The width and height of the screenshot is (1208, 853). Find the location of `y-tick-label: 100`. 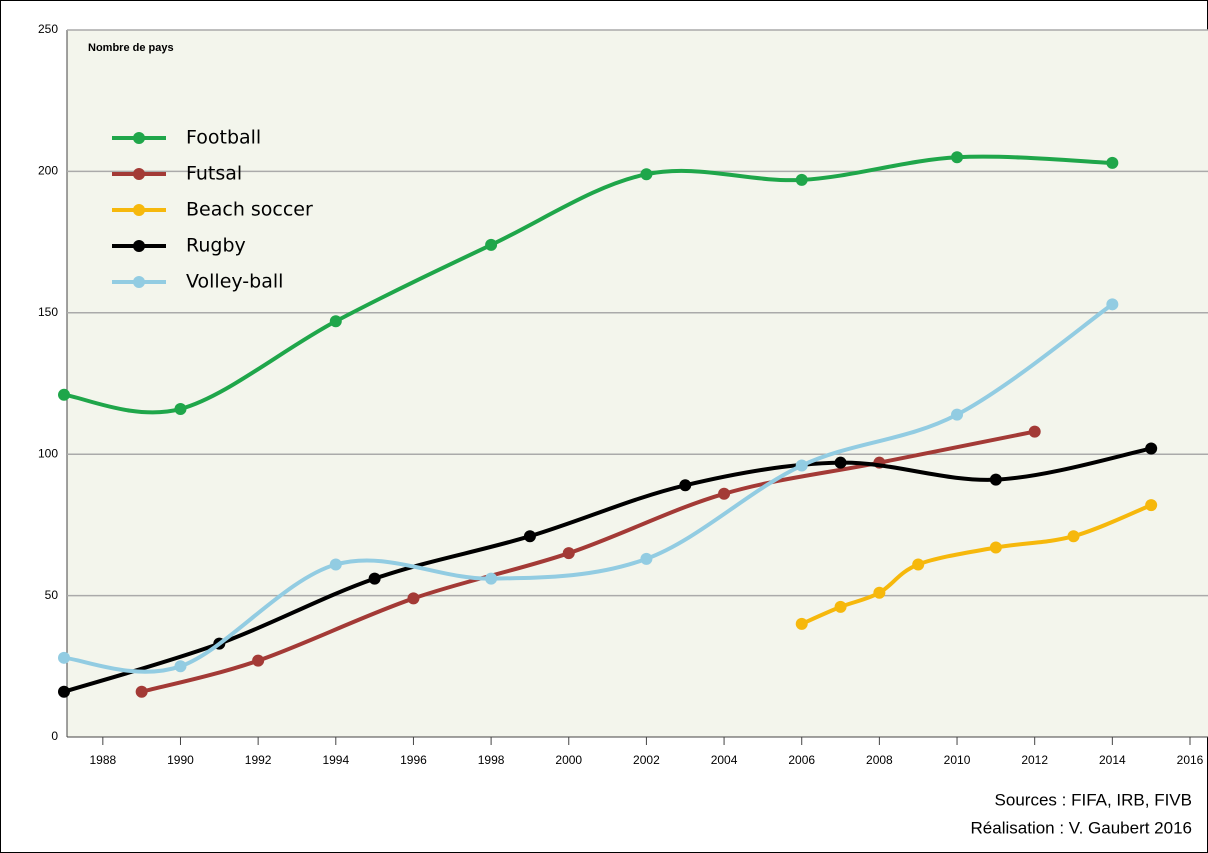

y-tick-label: 100 is located at coordinates (48, 453).